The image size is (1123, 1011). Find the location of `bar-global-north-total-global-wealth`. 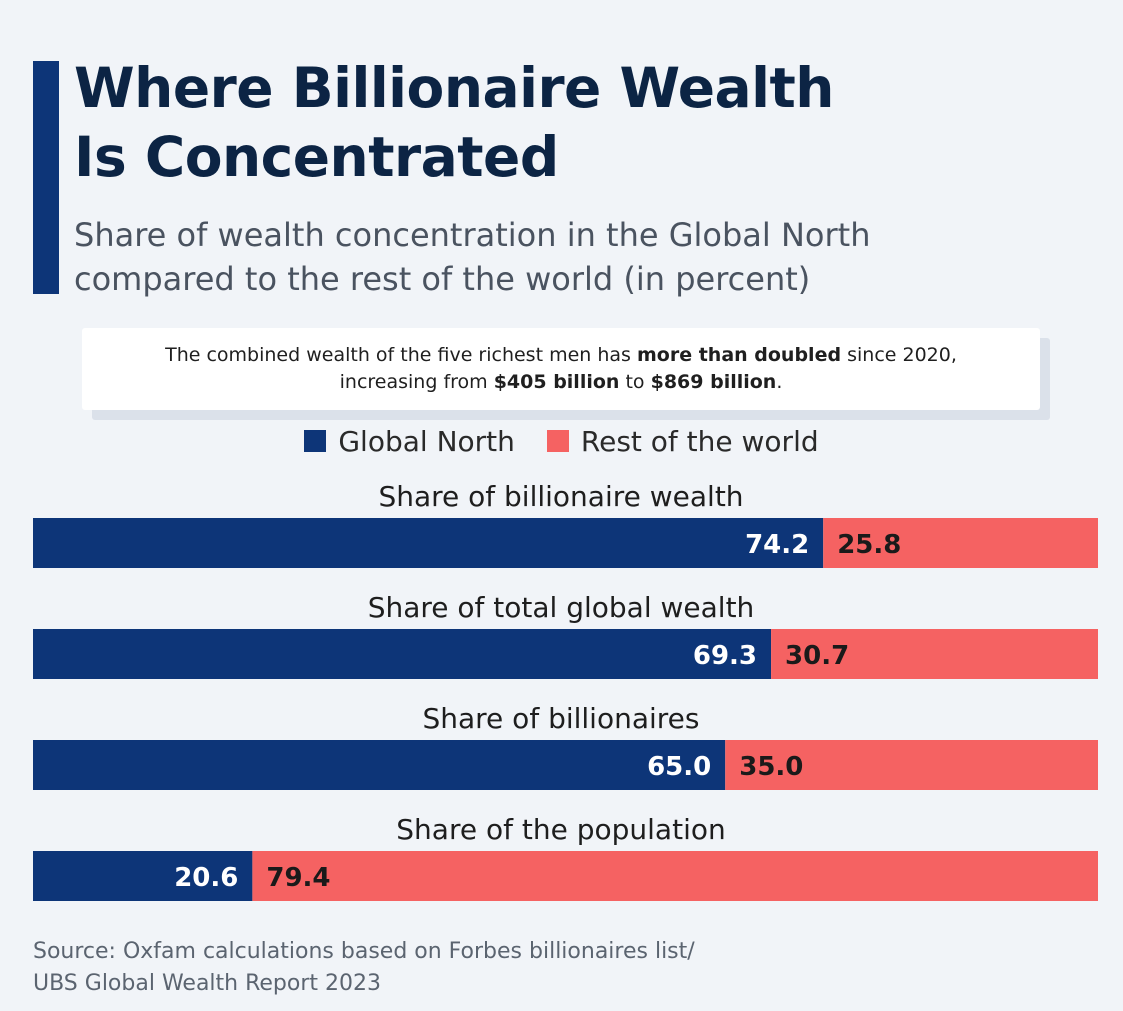

bar-global-north-total-global-wealth is located at coordinates (402, 654).